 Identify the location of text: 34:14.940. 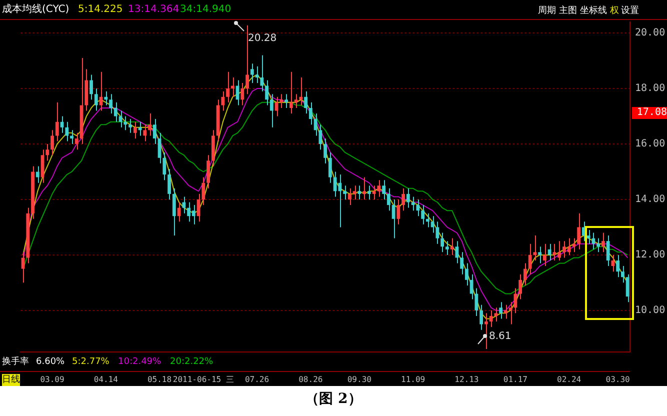
(206, 10).